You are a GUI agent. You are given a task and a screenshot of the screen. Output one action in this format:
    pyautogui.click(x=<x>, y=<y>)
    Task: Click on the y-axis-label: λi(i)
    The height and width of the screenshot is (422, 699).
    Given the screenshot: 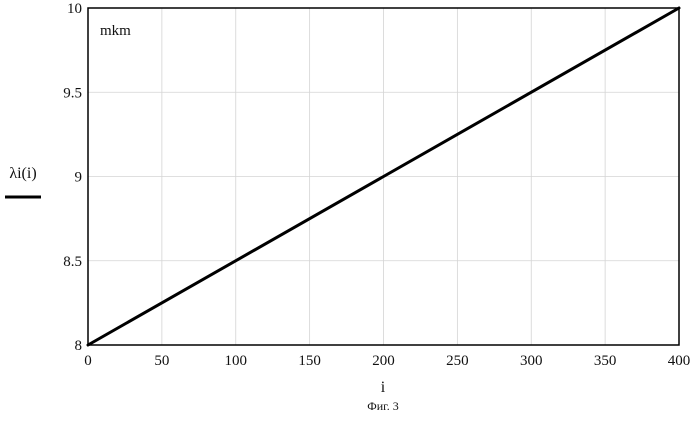 What is the action you would take?
    pyautogui.click(x=22, y=173)
    